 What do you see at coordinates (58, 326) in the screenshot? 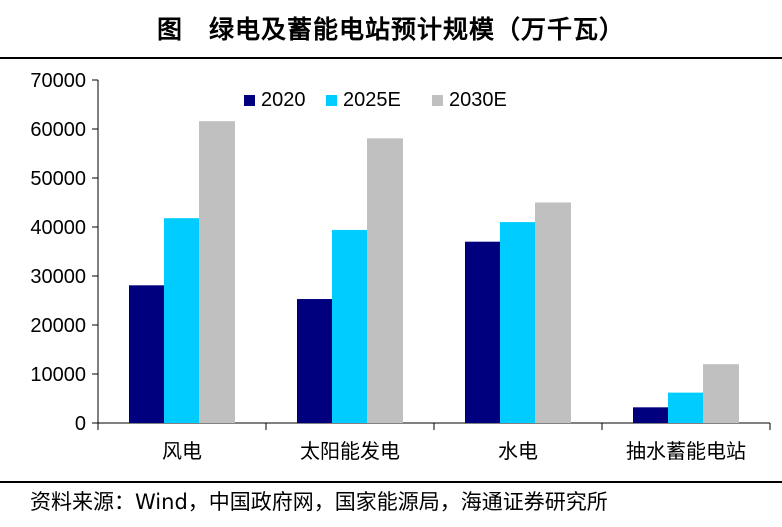
I see `y-tick-label: 20000` at bounding box center [58, 326].